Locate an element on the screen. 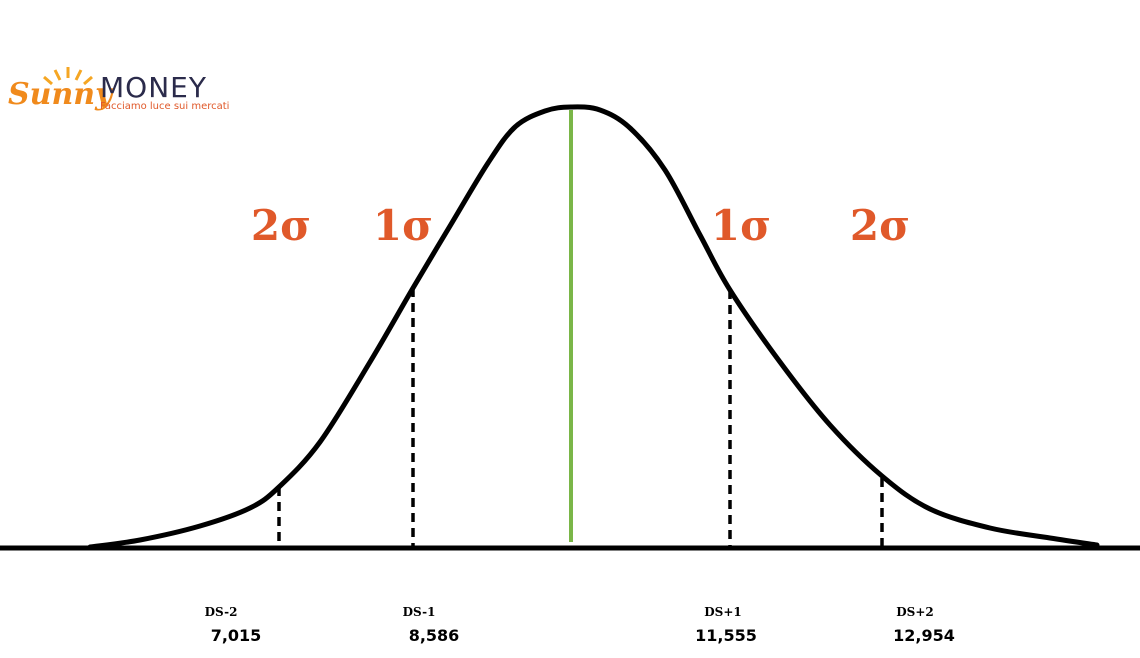 The height and width of the screenshot is (658, 1140). logo: Sunny MONEY Facciamo luce sui mercati is located at coordinates (118, 89).